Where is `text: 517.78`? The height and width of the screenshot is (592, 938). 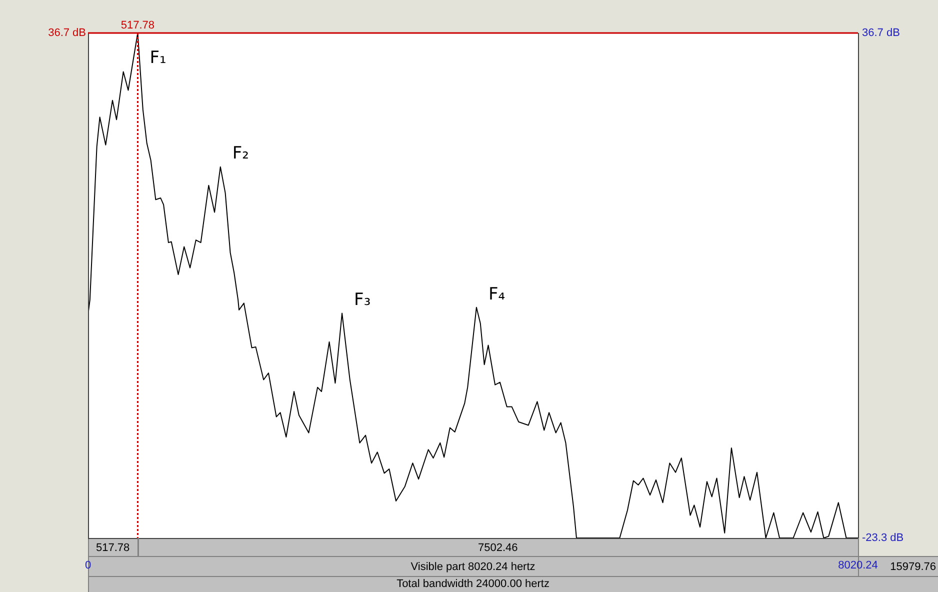 text: 517.78 is located at coordinates (113, 548).